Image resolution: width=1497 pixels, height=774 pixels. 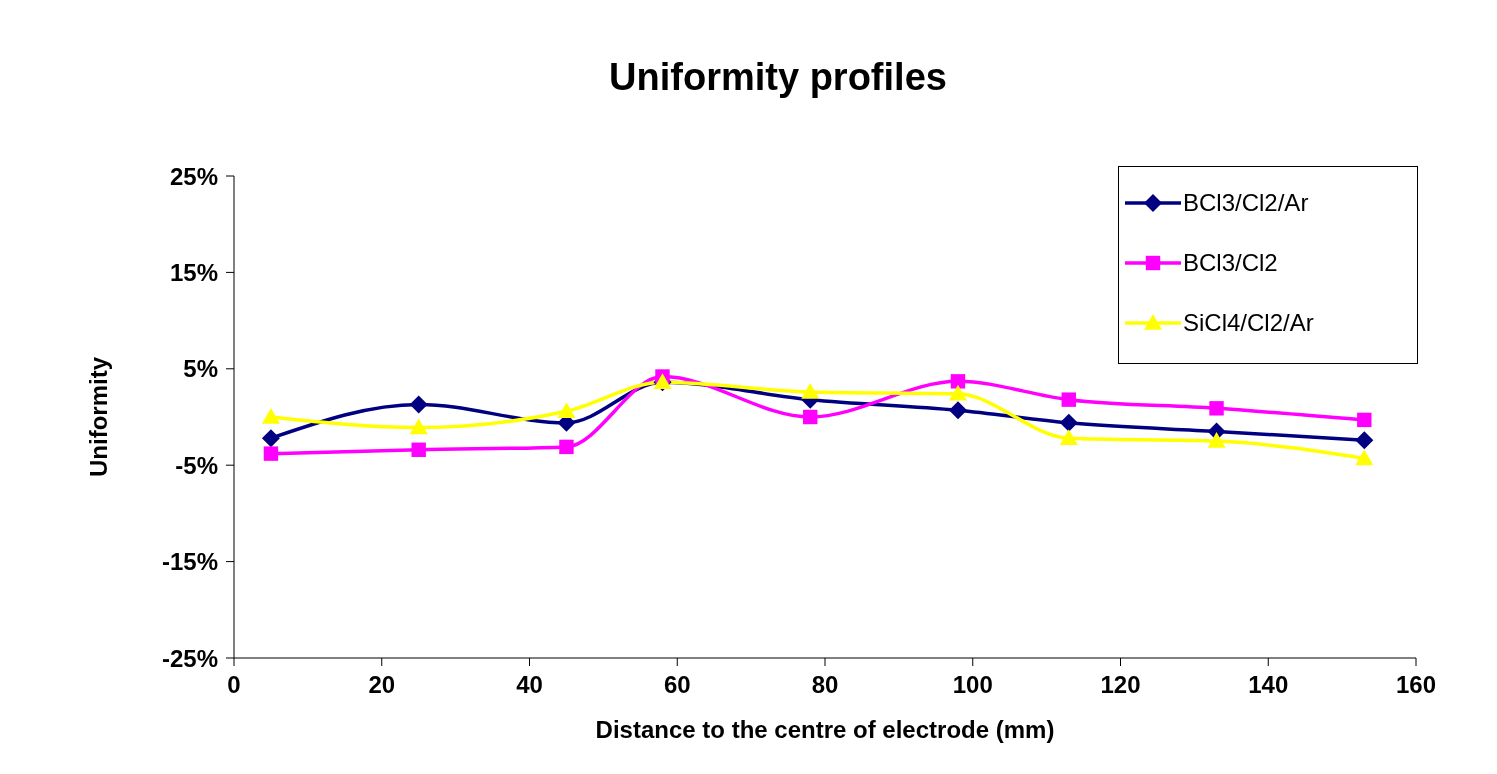 I want to click on x-tick-label: 100, so click(x=972, y=685).